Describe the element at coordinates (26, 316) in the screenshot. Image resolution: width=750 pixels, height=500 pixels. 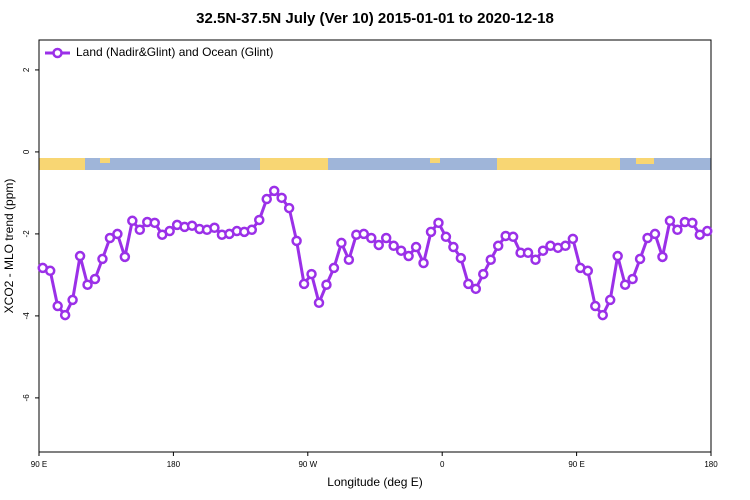
I see `y-tick-label: -4` at that location.